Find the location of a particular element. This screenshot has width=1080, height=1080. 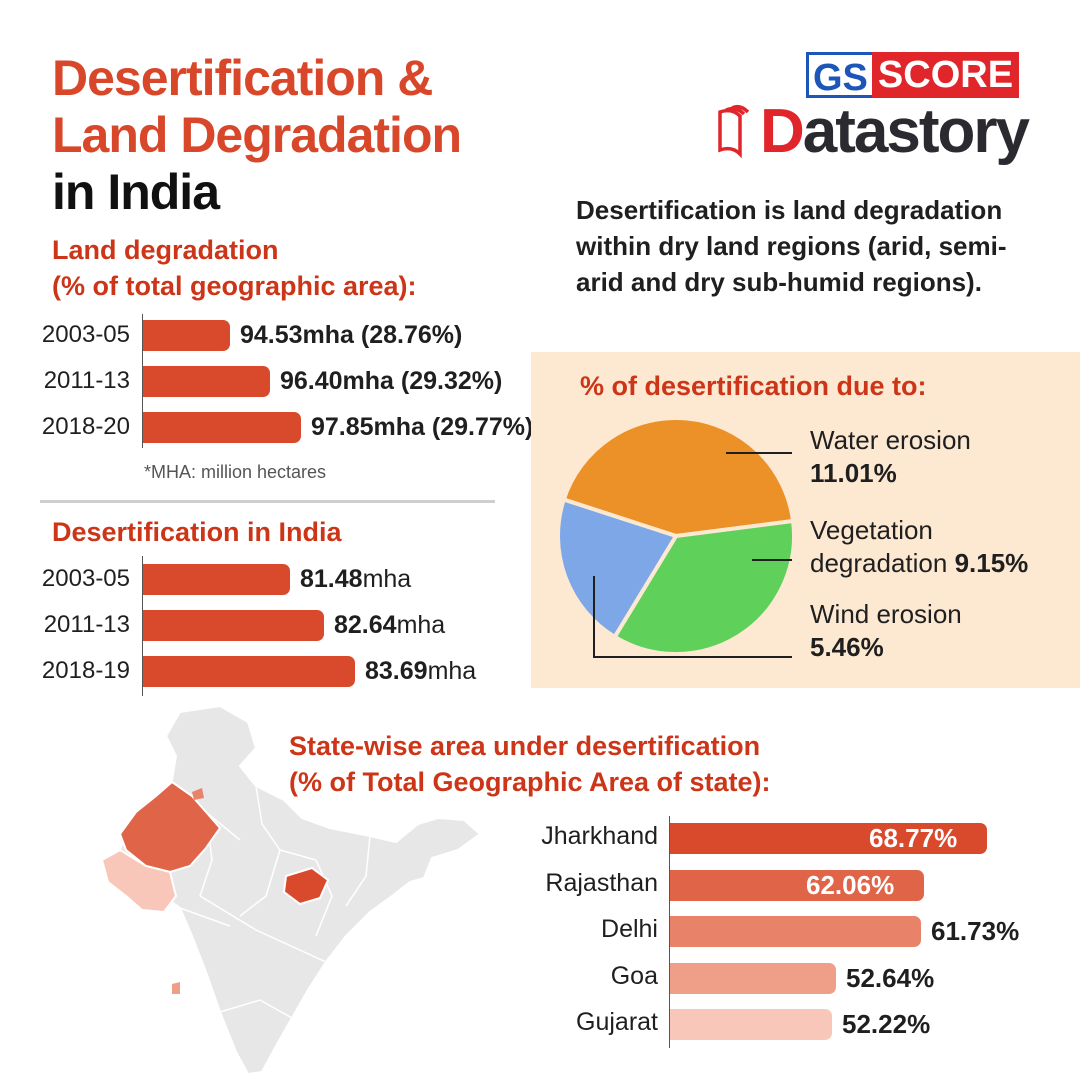

state-label: Jharkhand is located at coordinates (599, 836).